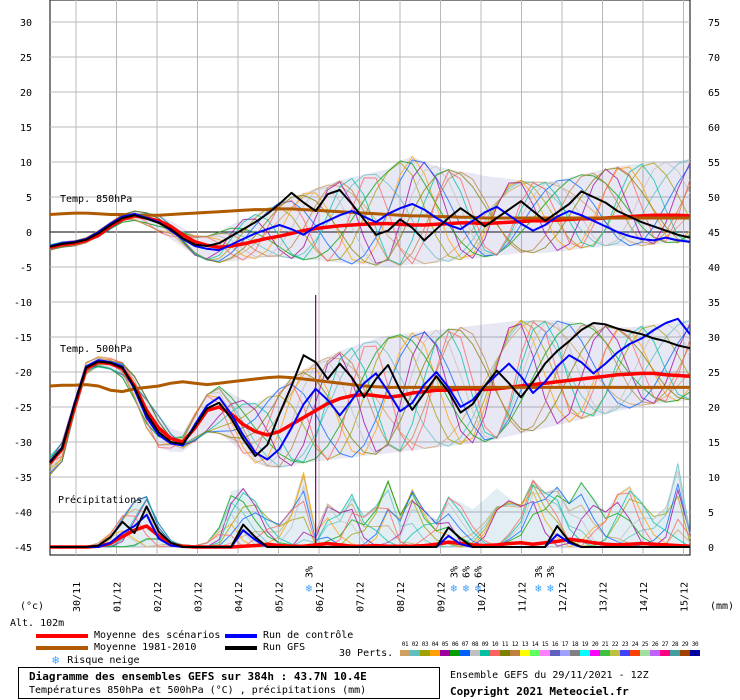 This screenshot has height=700, width=740. I want to click on left-tick-label: 15, so click(26, 128).